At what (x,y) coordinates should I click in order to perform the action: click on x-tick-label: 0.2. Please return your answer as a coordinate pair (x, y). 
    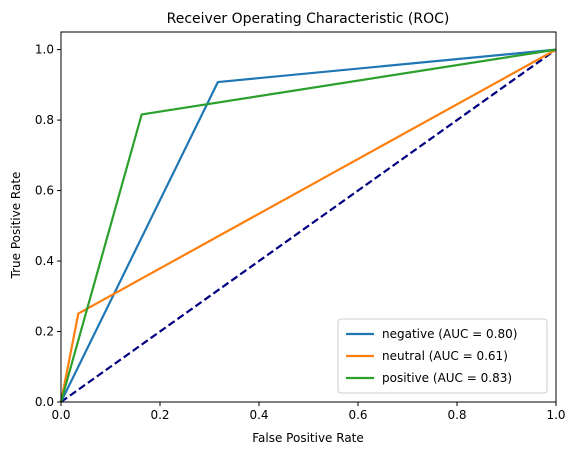
    Looking at the image, I should click on (159, 415).